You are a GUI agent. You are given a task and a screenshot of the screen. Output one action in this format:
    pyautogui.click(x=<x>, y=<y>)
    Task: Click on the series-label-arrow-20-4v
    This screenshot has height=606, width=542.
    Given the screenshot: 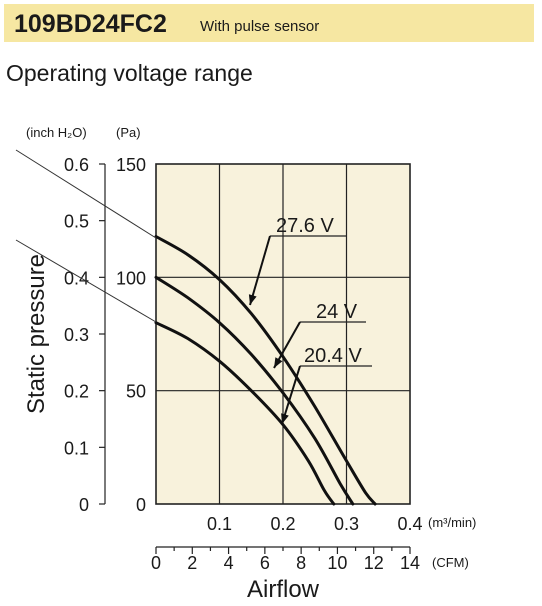 What is the action you would take?
    pyautogui.click(x=285, y=418)
    